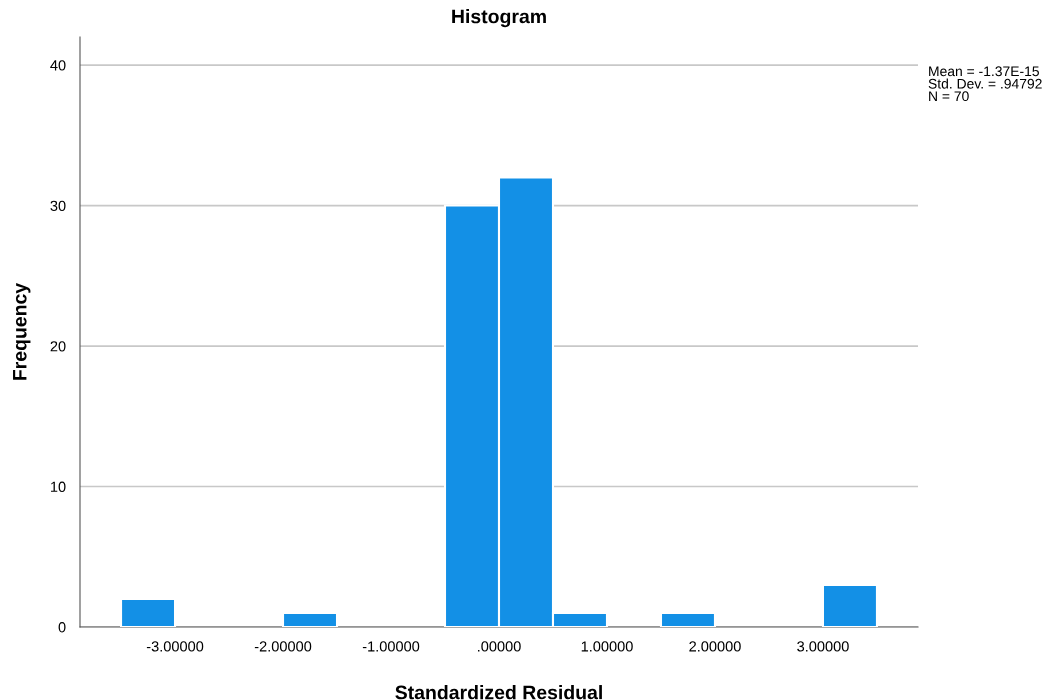 This screenshot has width=1060, height=700. What do you see at coordinates (823, 646) in the screenshot?
I see `x-tick-label: 3.00000` at bounding box center [823, 646].